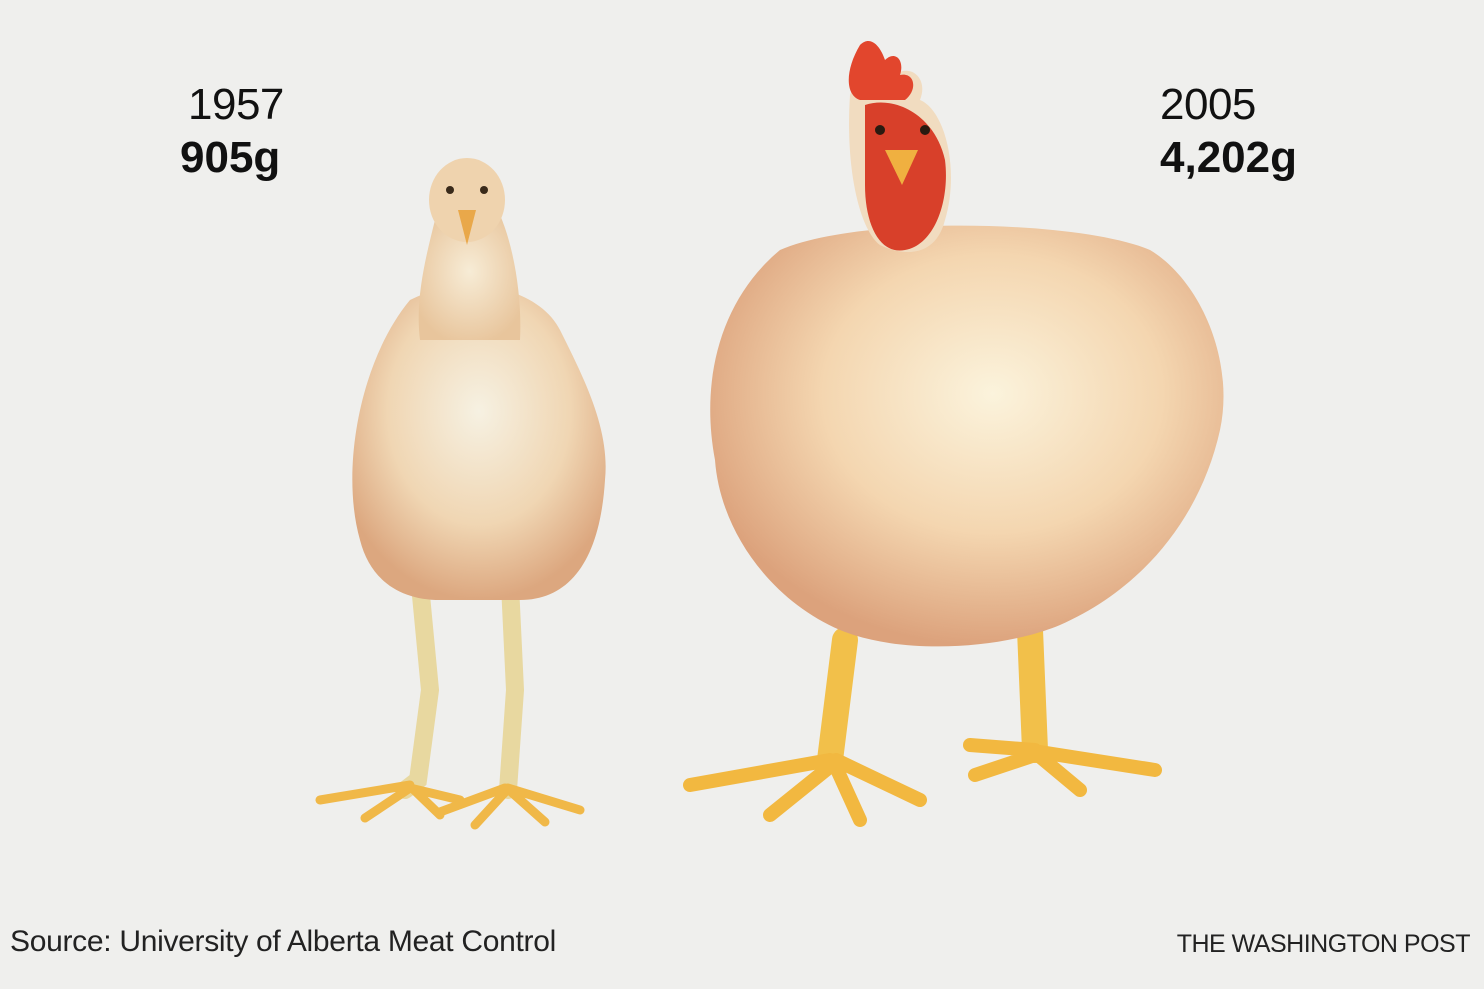  I want to click on publisher-credit: THE WASHINGTON POST, so click(1323, 944).